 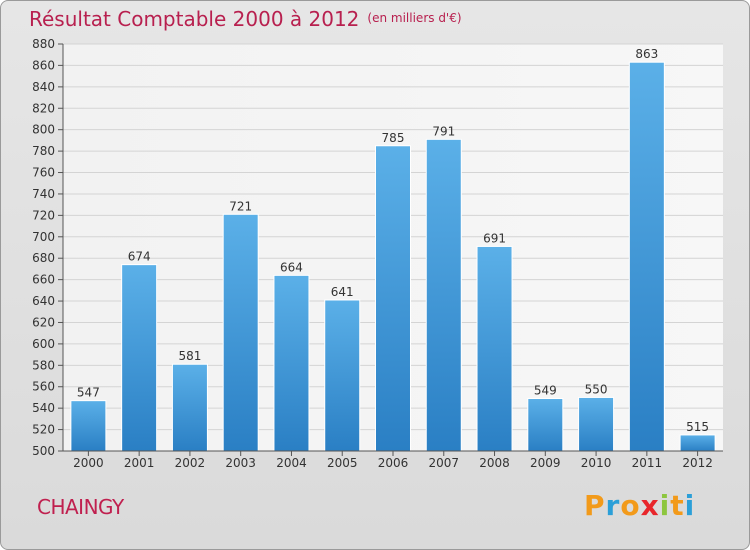 I want to click on chart-title-text: Résultat Comptable 2000 à 2012, so click(x=194, y=19).